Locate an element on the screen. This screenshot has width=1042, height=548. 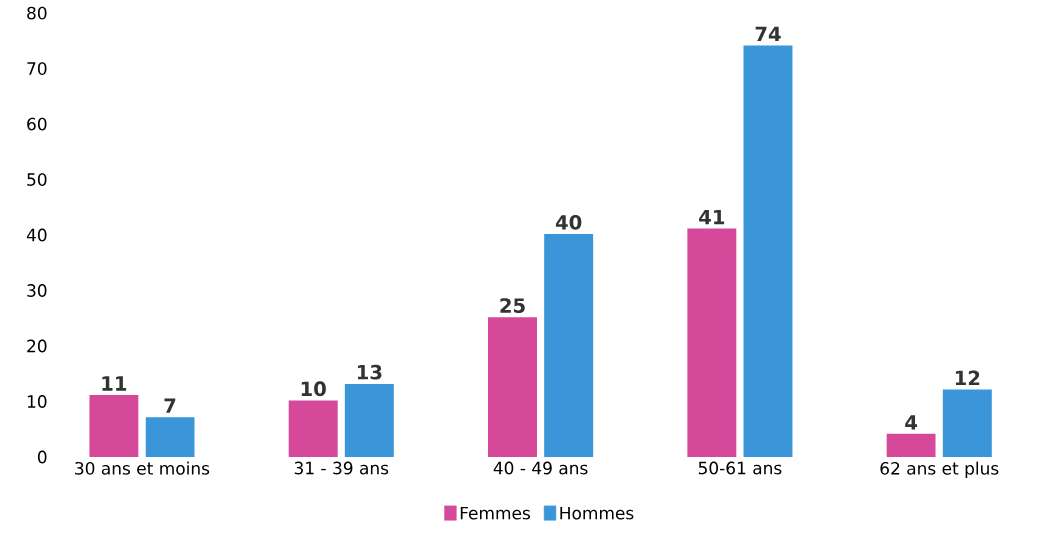
y-tick-label: 0 is located at coordinates (42, 457).